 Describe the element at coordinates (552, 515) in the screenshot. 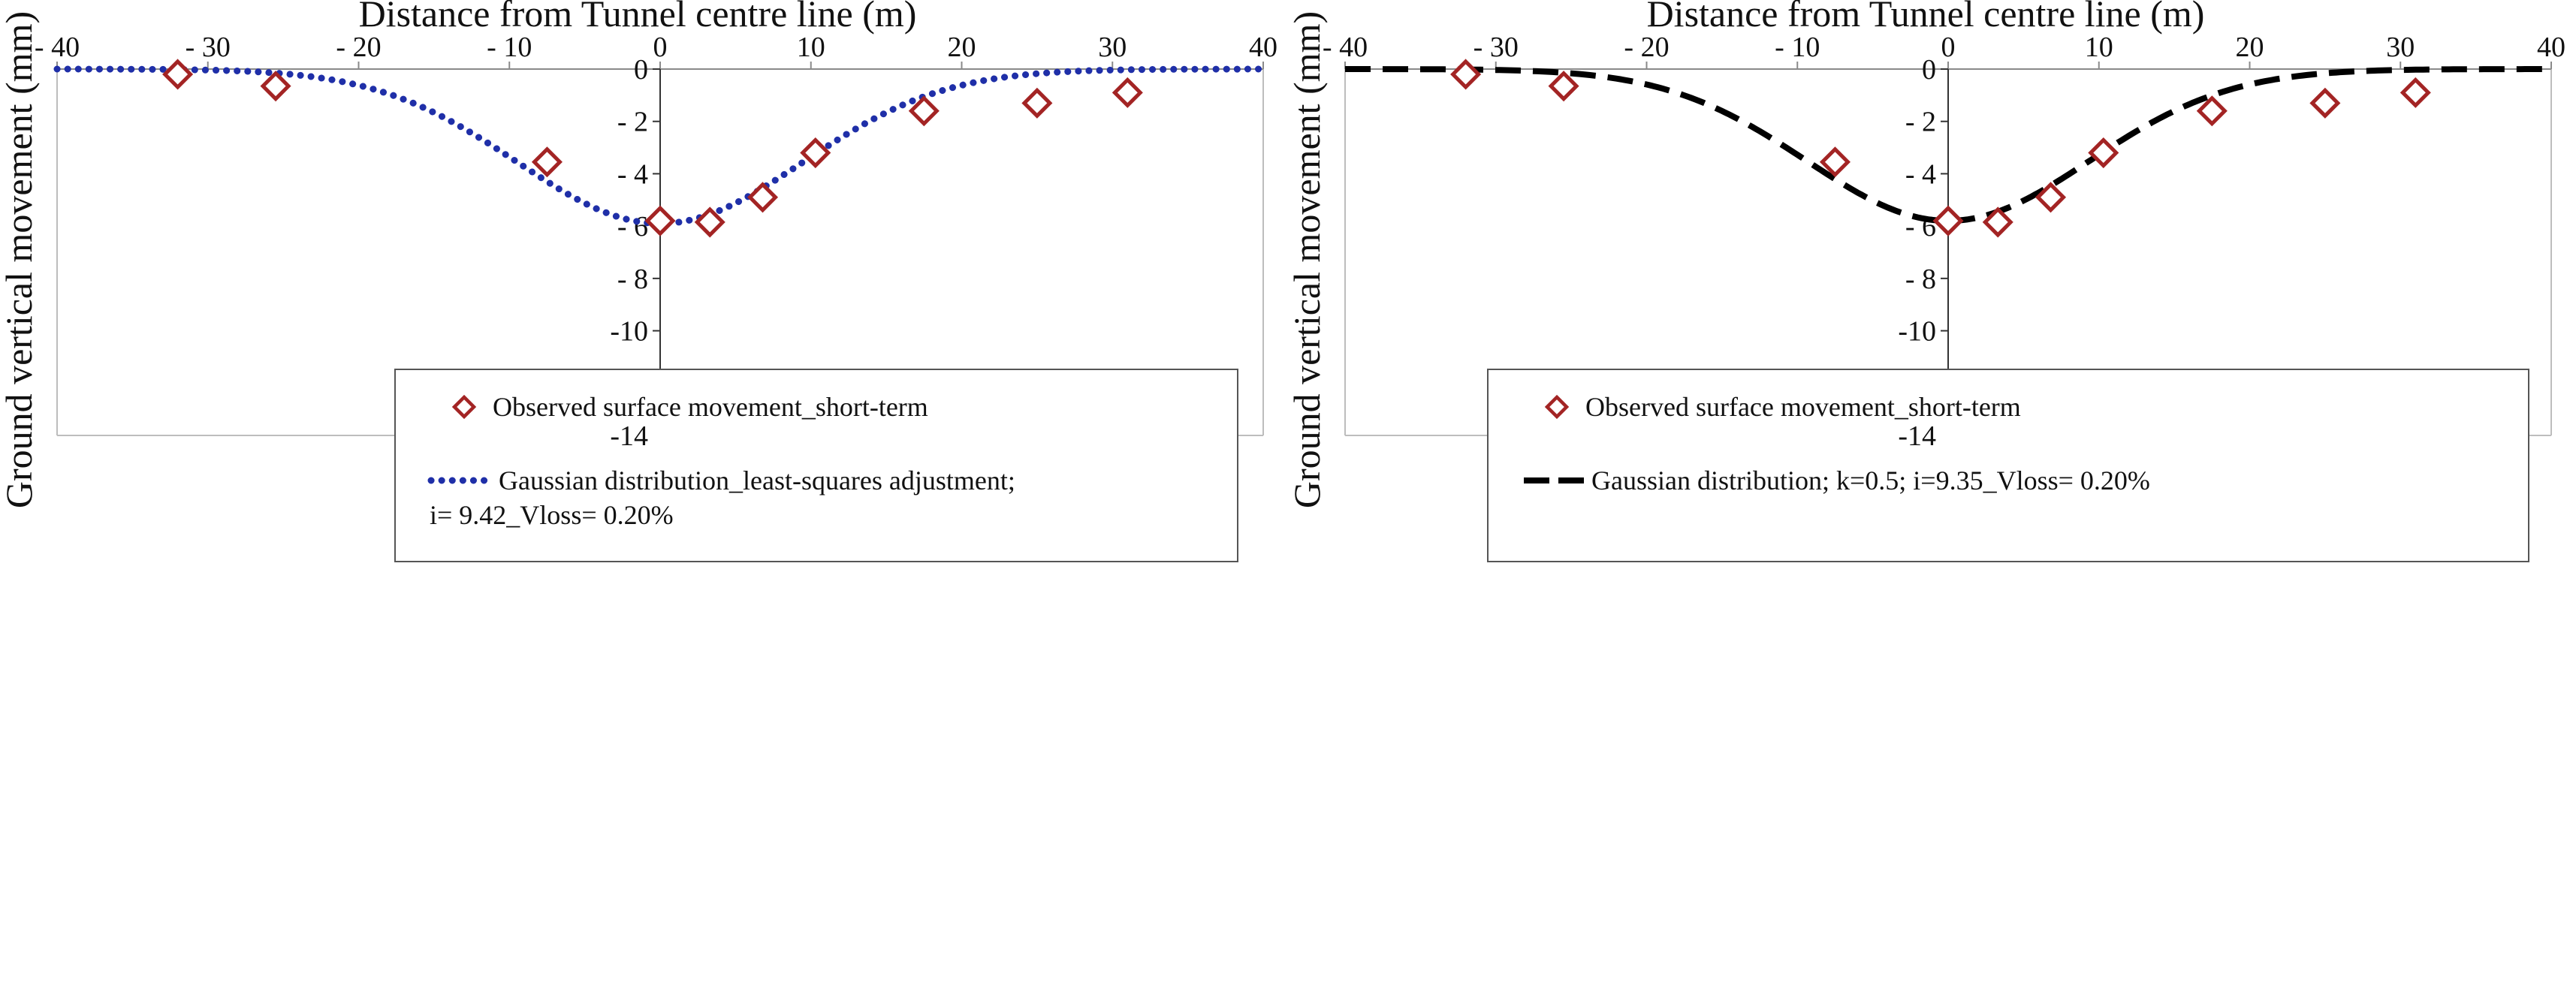

I see `legend-label-gaussian-line2: i= 9.42_Vloss= 0.20%` at that location.